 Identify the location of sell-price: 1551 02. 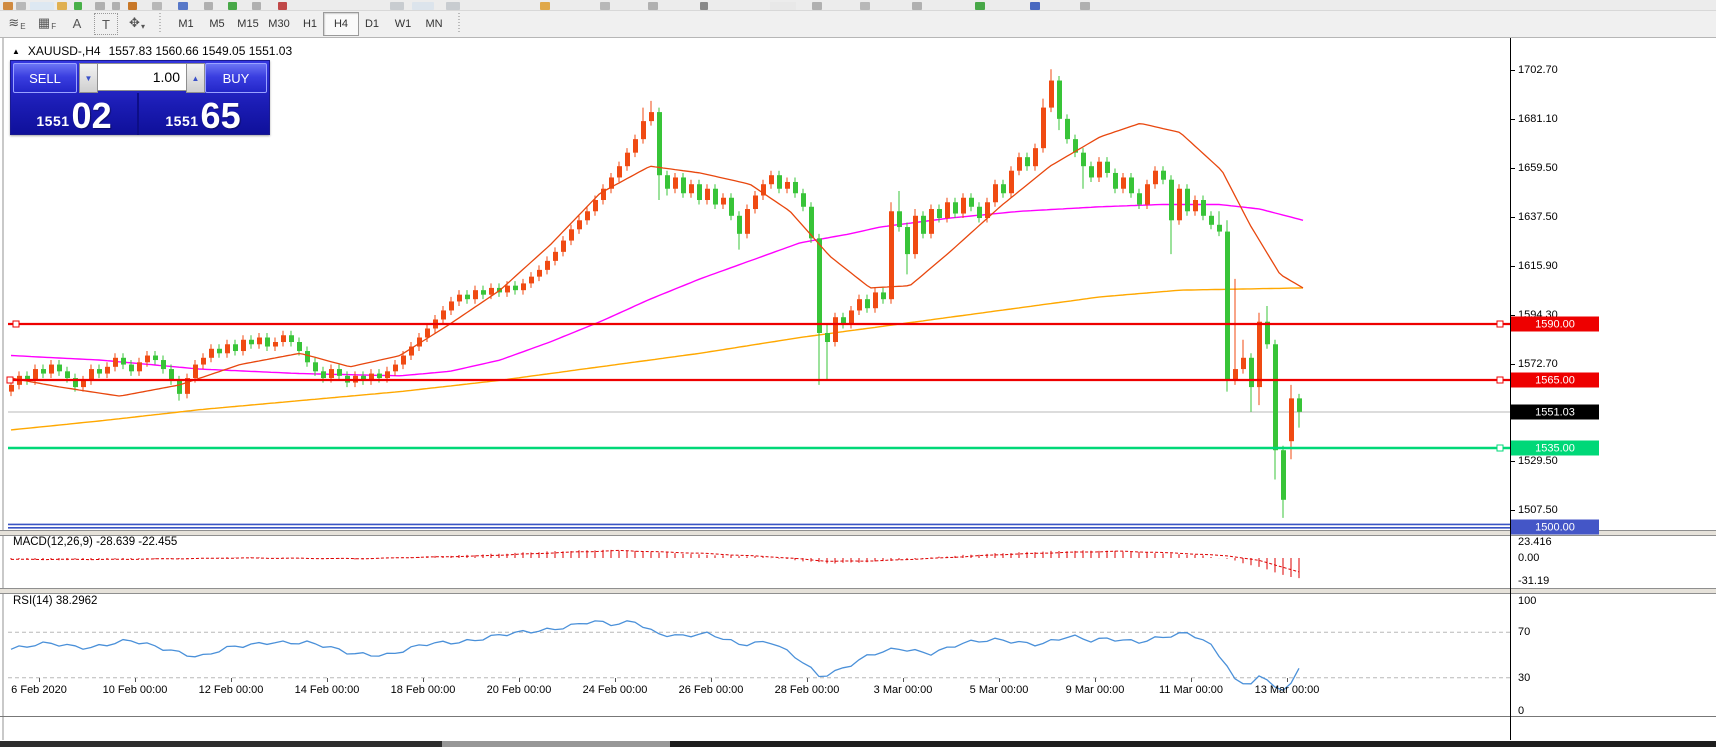
(75, 114).